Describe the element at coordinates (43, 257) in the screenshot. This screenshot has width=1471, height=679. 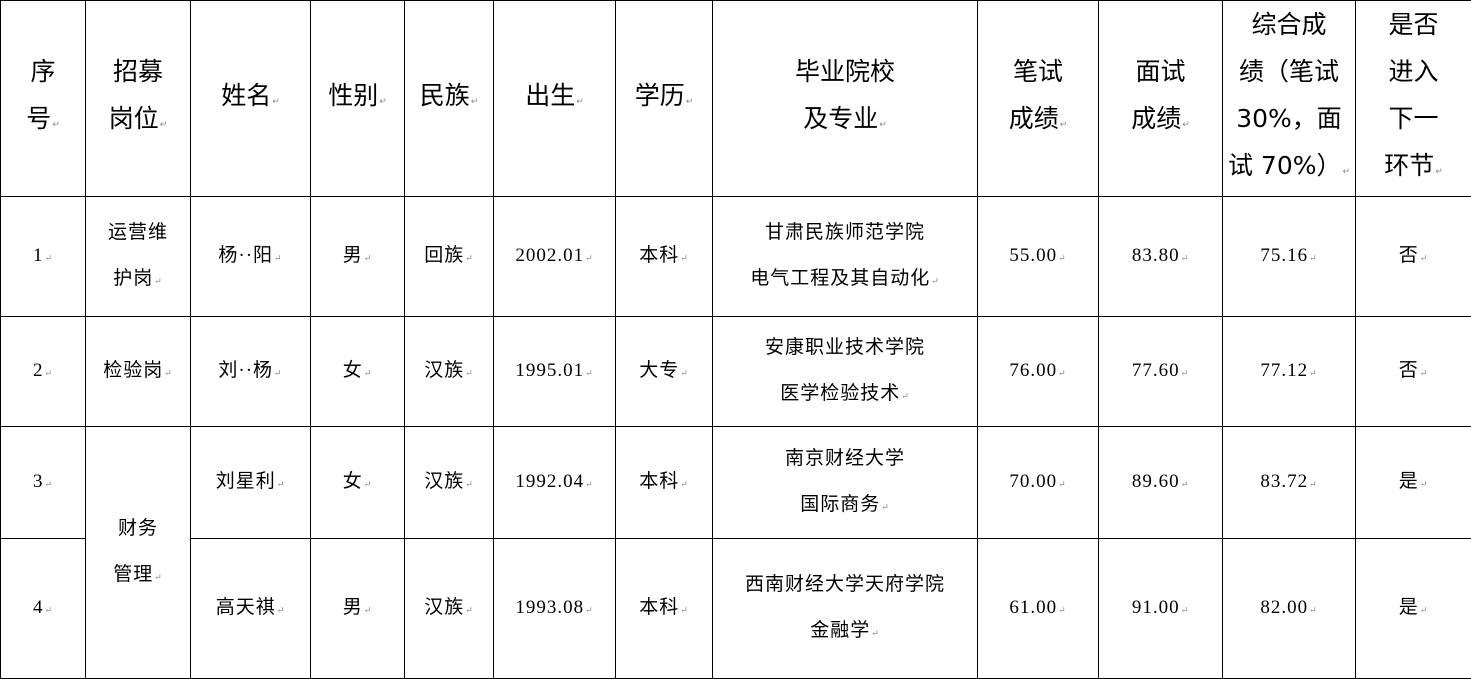
I see `cell-no: 1` at that location.